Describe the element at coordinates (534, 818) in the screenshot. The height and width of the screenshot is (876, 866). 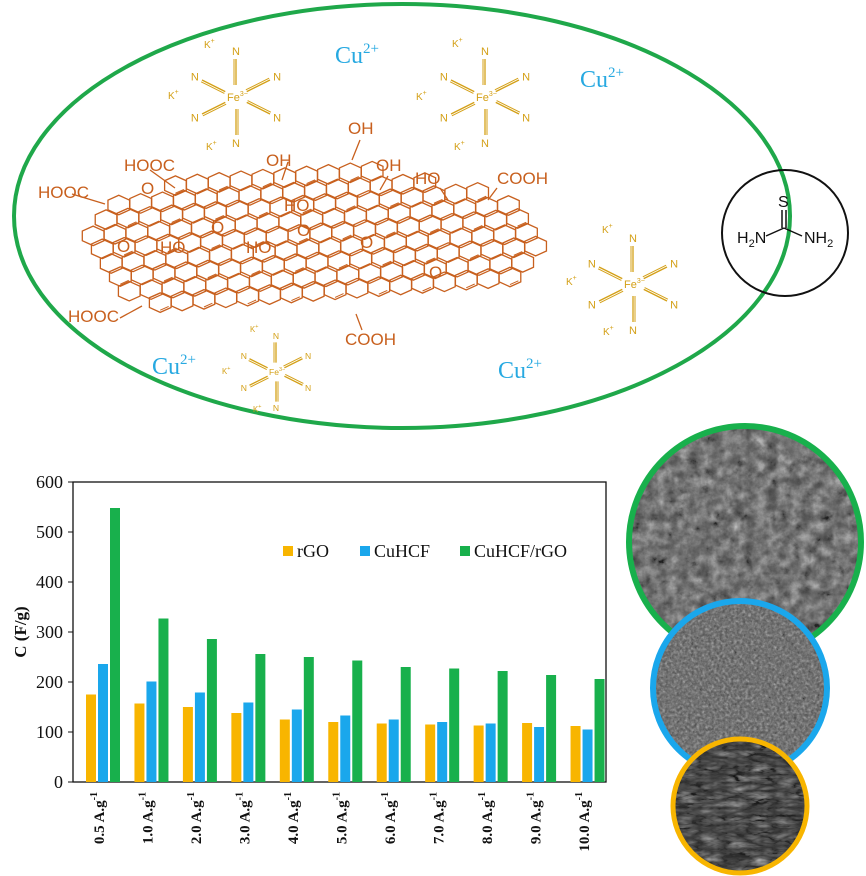
I see `x-tick-label: 9.0 A.g-1` at that location.